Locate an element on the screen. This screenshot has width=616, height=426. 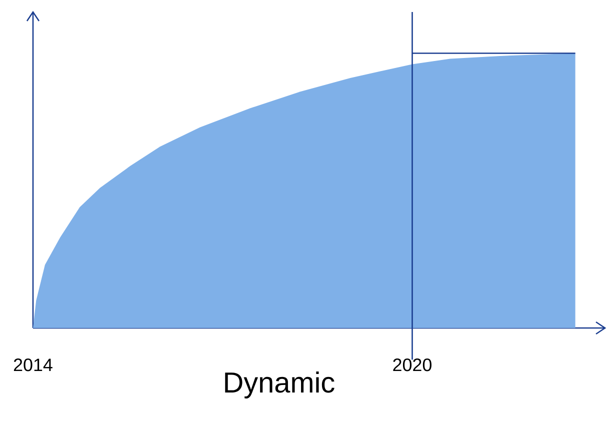
x-axis-title: Dynamic is located at coordinates (279, 385).